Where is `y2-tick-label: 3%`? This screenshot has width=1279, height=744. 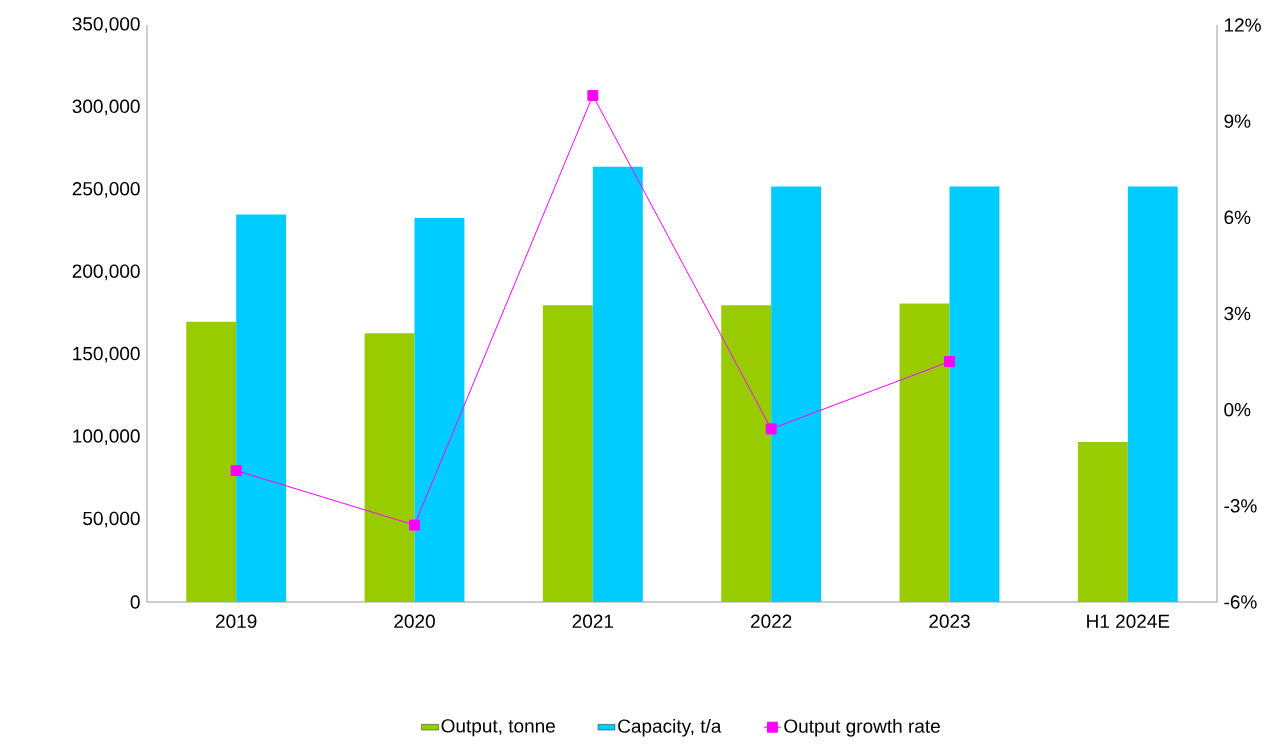 y2-tick-label: 3% is located at coordinates (1237, 313).